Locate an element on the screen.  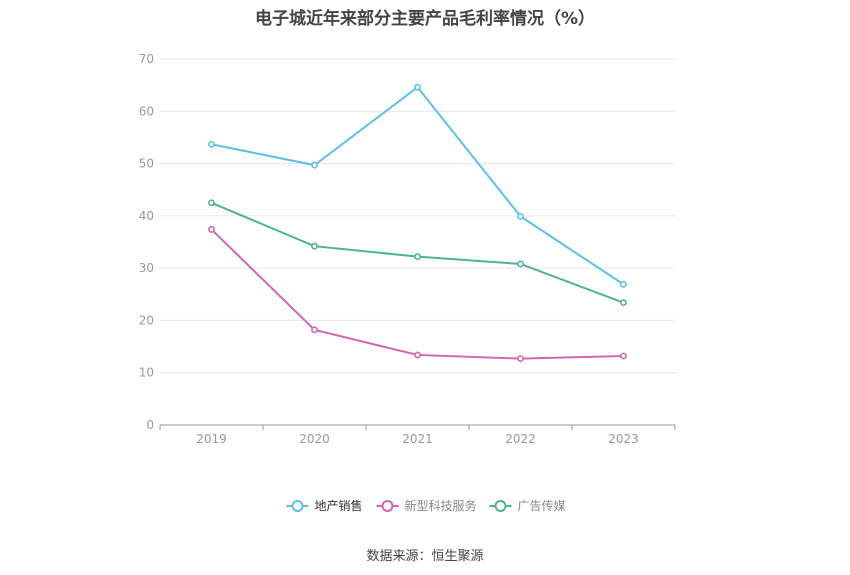
y-tick-label: 60 is located at coordinates (146, 111).